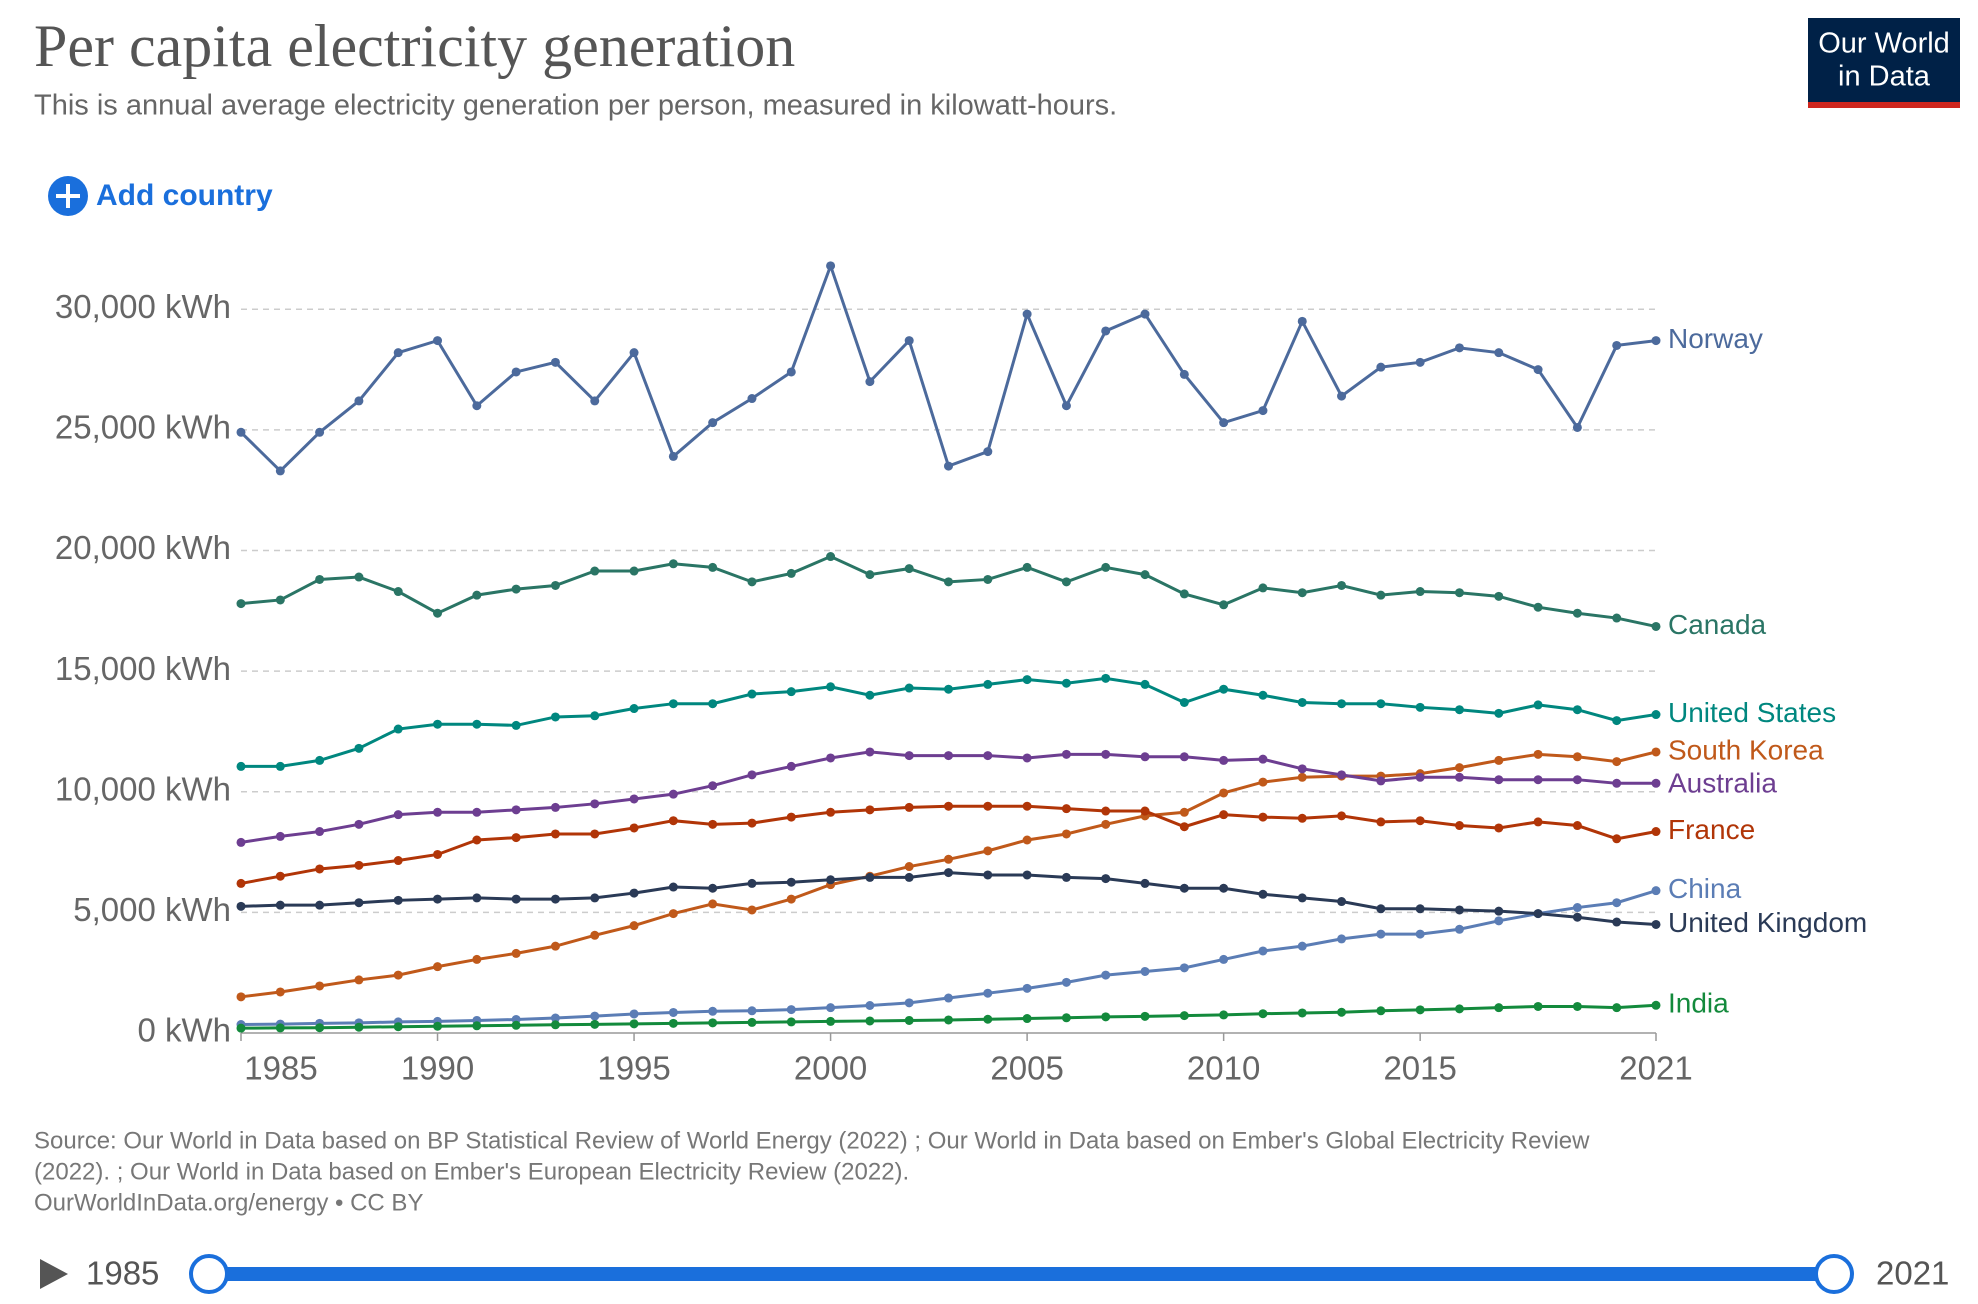 The height and width of the screenshot is (1304, 1978). I want to click on timeline: 1985 2021, so click(994, 1274).